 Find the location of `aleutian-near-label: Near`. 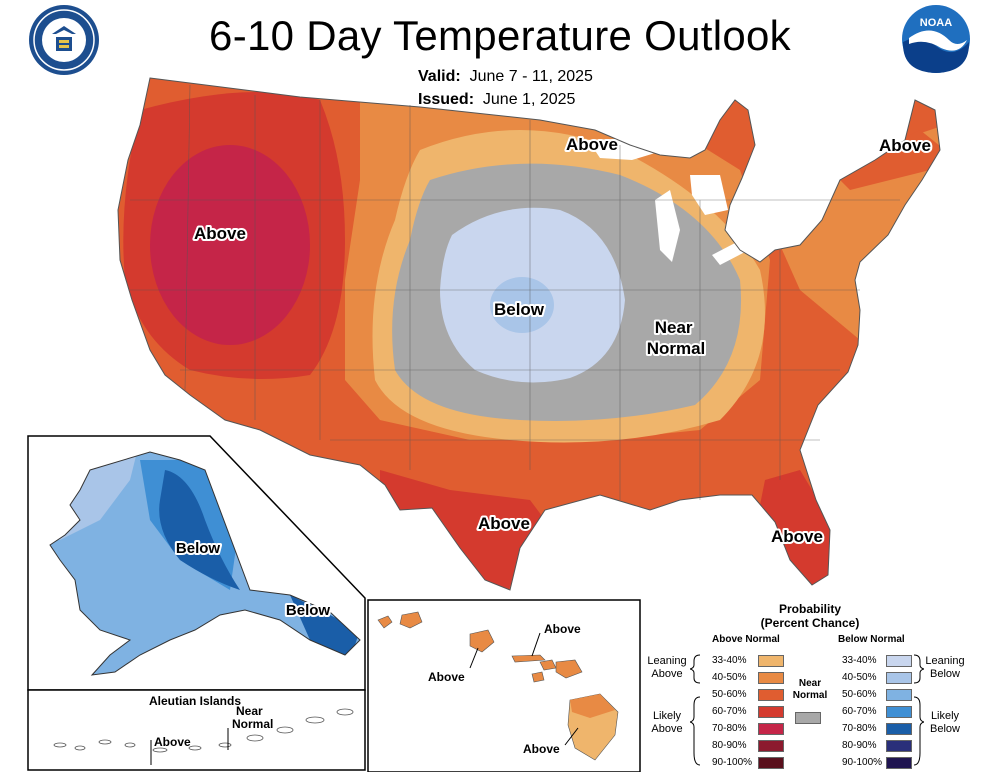

aleutian-near-label: Near is located at coordinates (249, 711).